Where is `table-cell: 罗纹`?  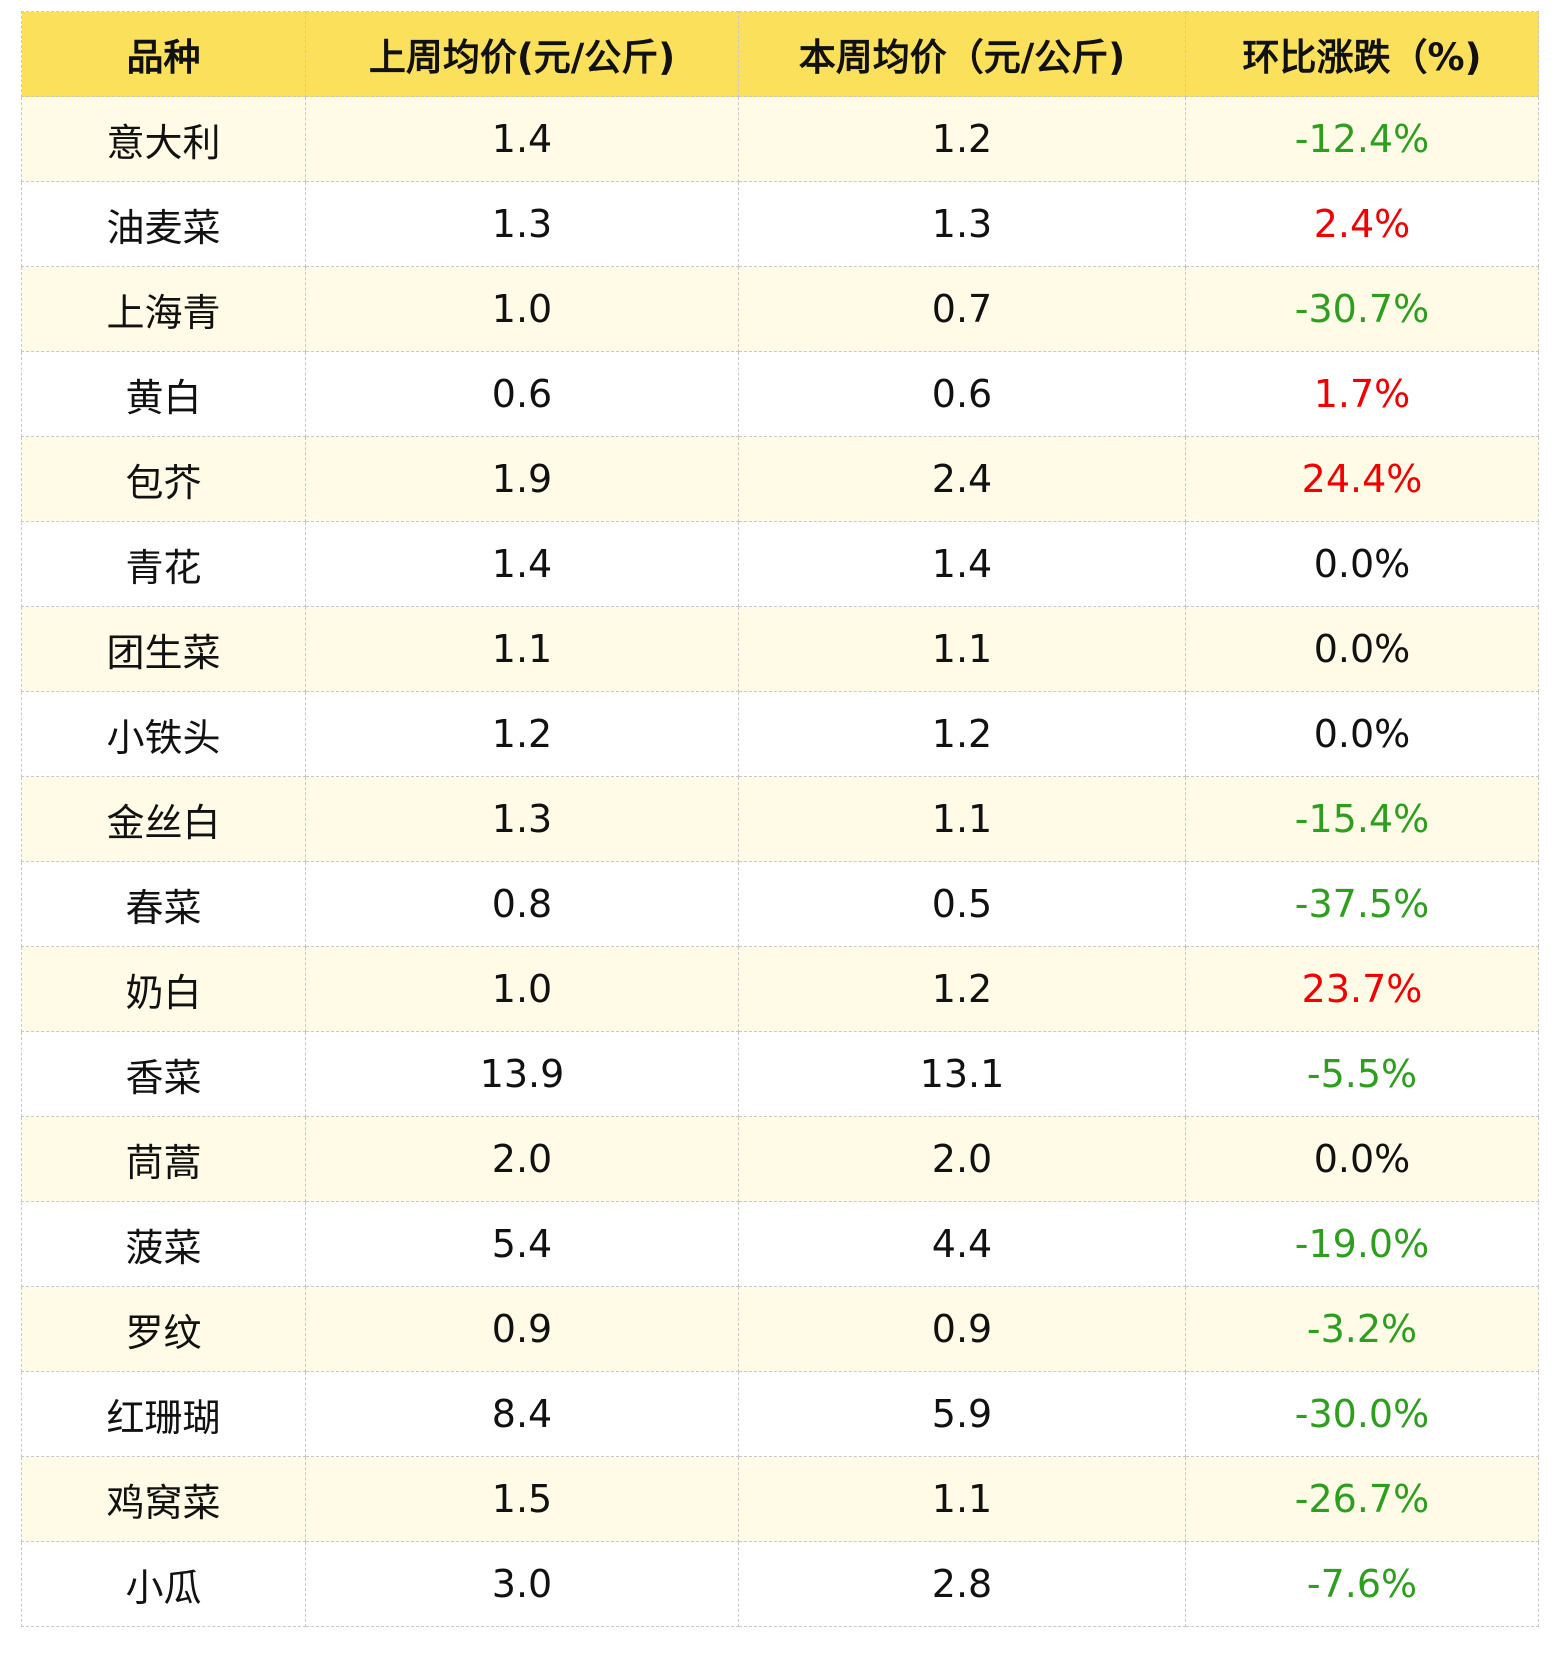 table-cell: 罗纹 is located at coordinates (163, 1329).